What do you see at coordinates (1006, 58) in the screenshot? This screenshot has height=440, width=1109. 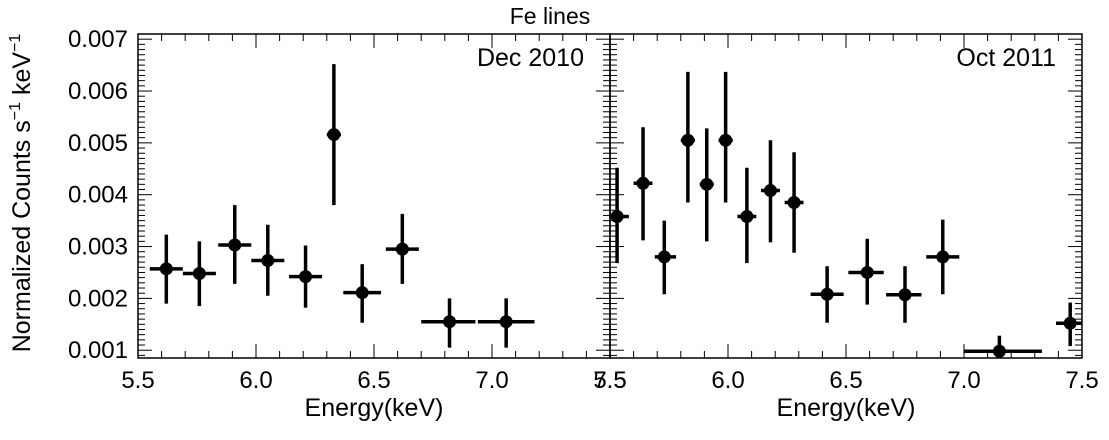 I see `panel-label: Oct 2011` at bounding box center [1006, 58].